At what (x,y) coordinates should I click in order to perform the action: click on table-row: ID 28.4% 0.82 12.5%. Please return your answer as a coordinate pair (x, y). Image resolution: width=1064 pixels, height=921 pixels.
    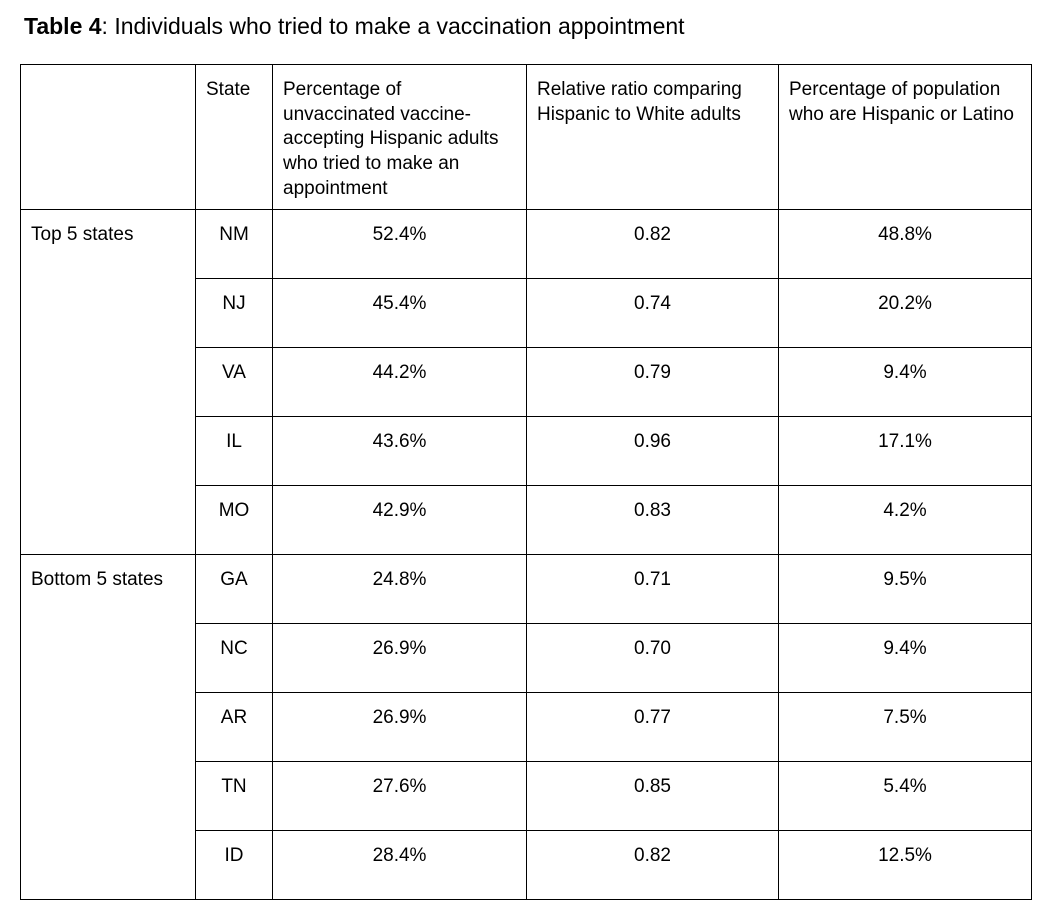
    Looking at the image, I should click on (526, 865).